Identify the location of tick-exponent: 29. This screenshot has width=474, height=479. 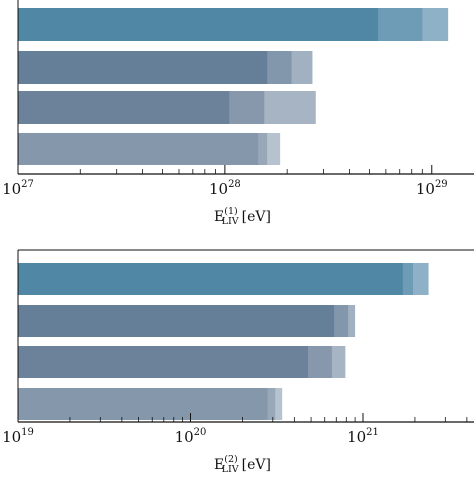
(441, 184).